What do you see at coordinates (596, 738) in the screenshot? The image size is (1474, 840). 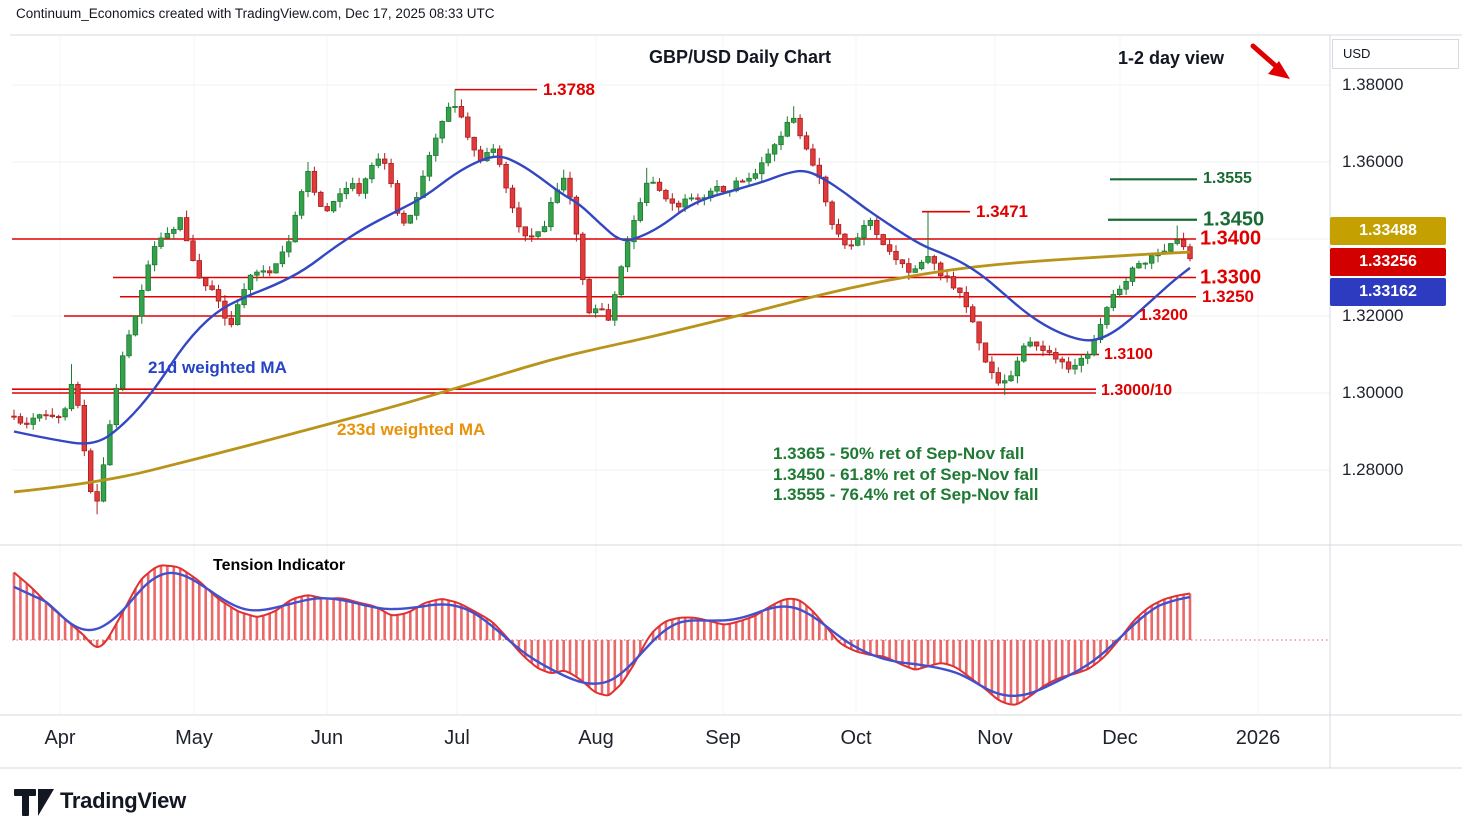 I see `x-axis-label-aug: Aug` at bounding box center [596, 738].